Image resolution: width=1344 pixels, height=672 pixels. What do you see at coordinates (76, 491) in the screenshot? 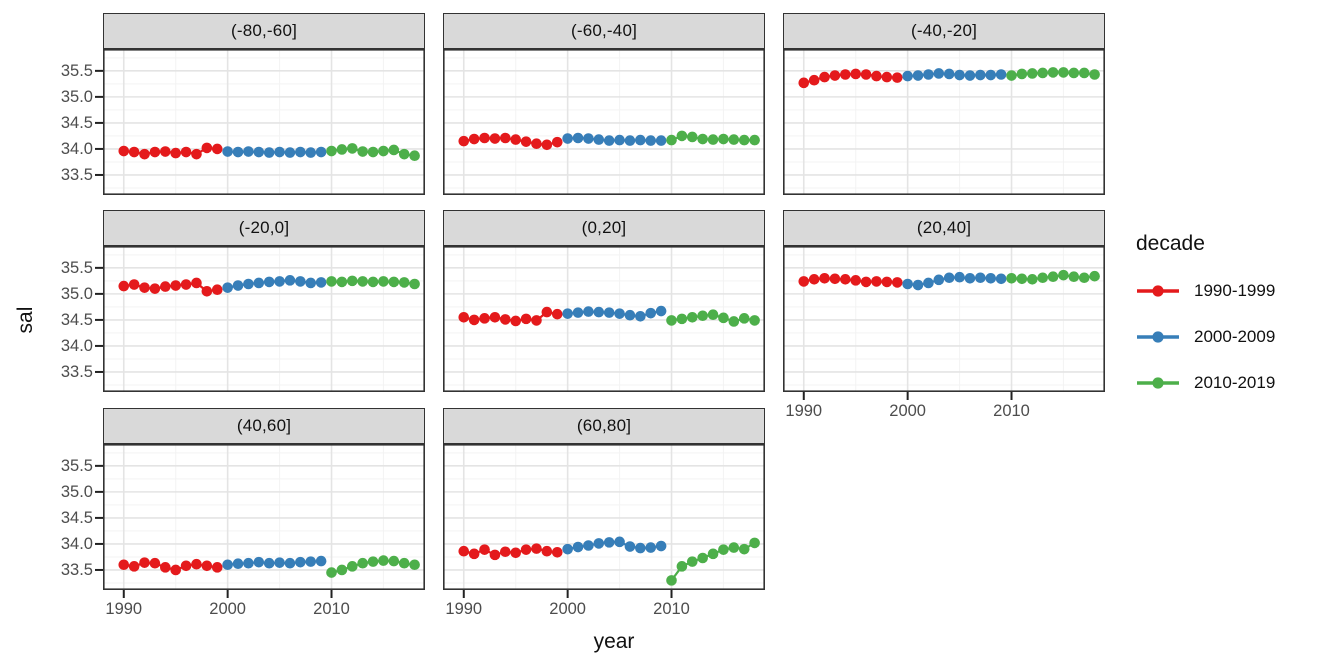
I see `y-tick-label: 35.0` at bounding box center [76, 491].